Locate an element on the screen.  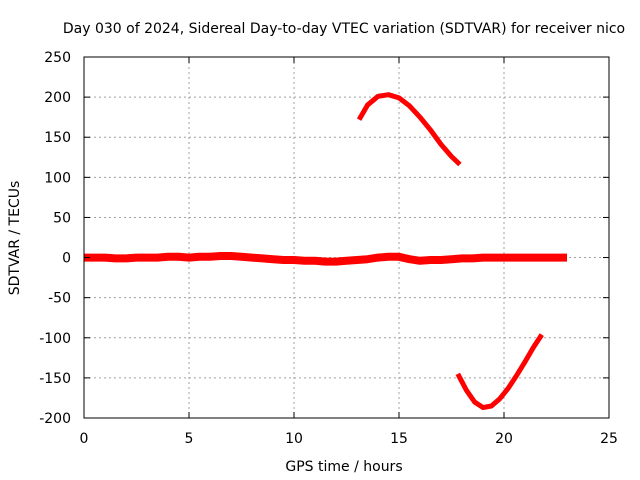
y-tick-label: -100 is located at coordinates (55, 339).